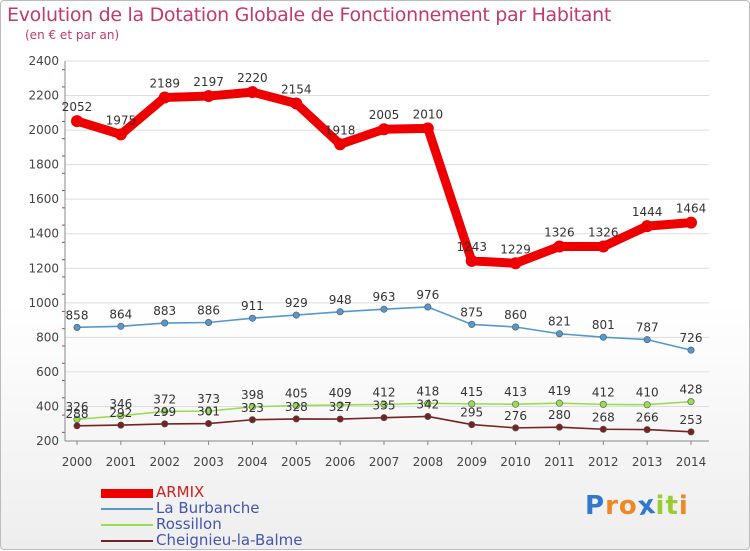  Describe the element at coordinates (208, 399) in the screenshot. I see `data-label: 373` at that location.